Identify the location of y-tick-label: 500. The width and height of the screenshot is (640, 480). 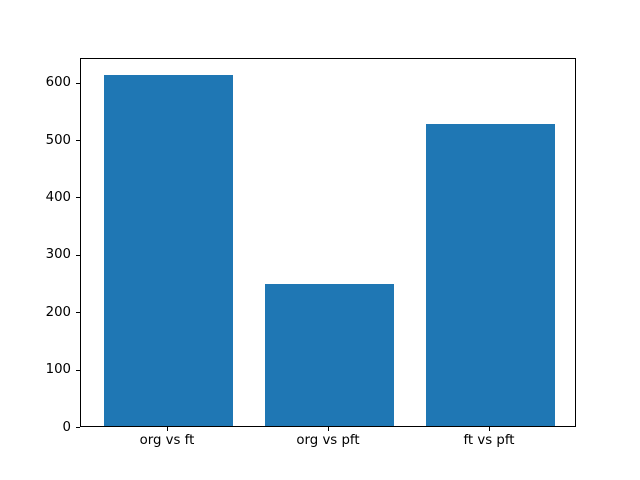
(58, 140).